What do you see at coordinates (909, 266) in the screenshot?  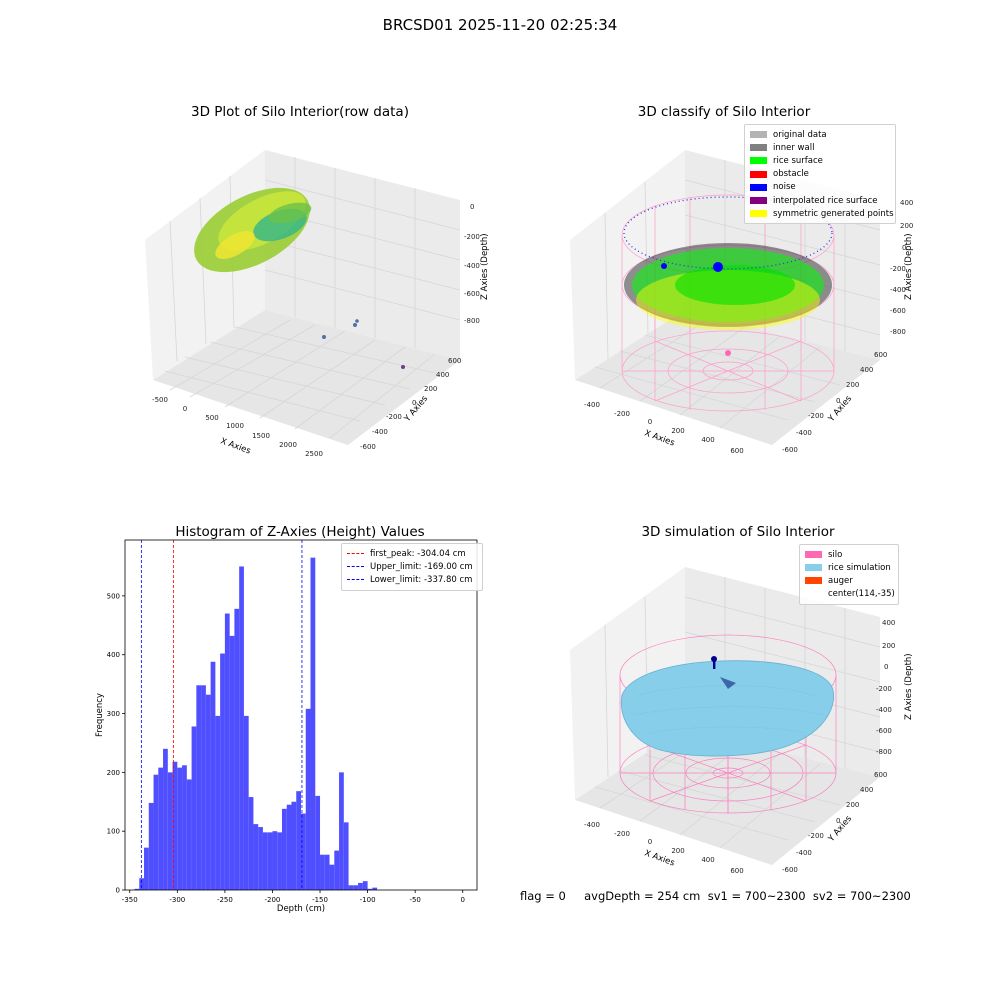 I see `classify-z-label: Z Axies (Depth)` at bounding box center [909, 266].